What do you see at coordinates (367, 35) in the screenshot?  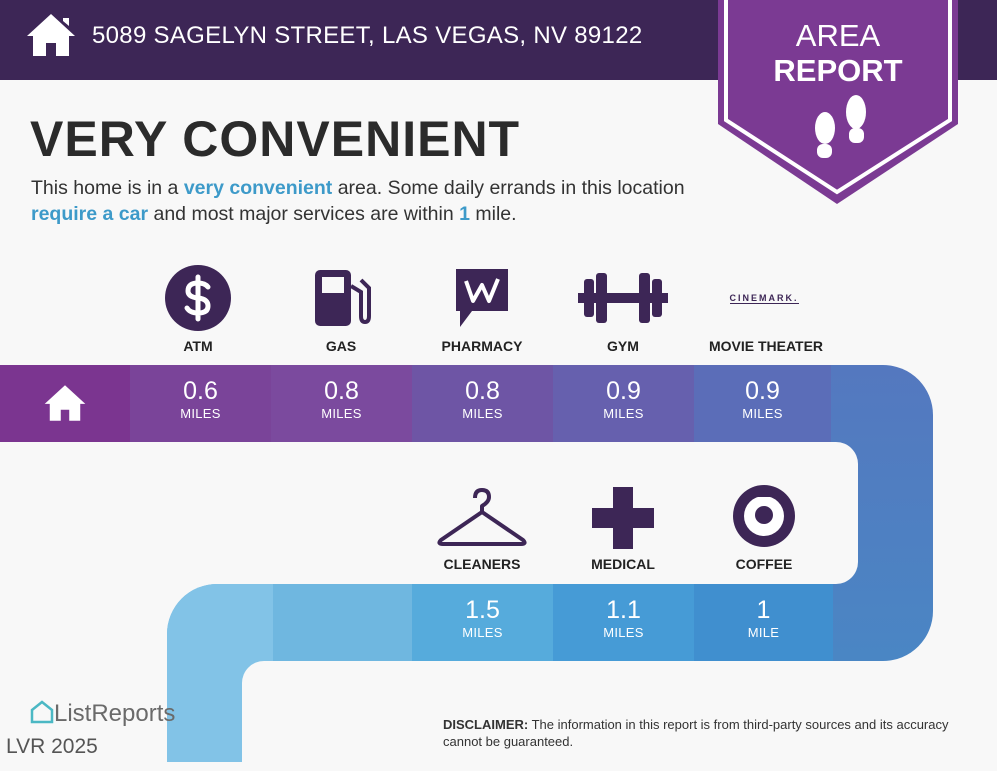 I see `address: 5089 SAGELYN STREET, LAS VEGAS, NV 89122` at bounding box center [367, 35].